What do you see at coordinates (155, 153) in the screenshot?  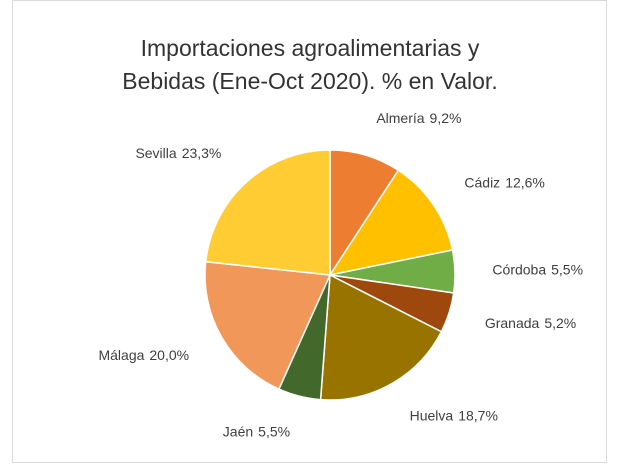 I see `label-category: Sevilla` at bounding box center [155, 153].